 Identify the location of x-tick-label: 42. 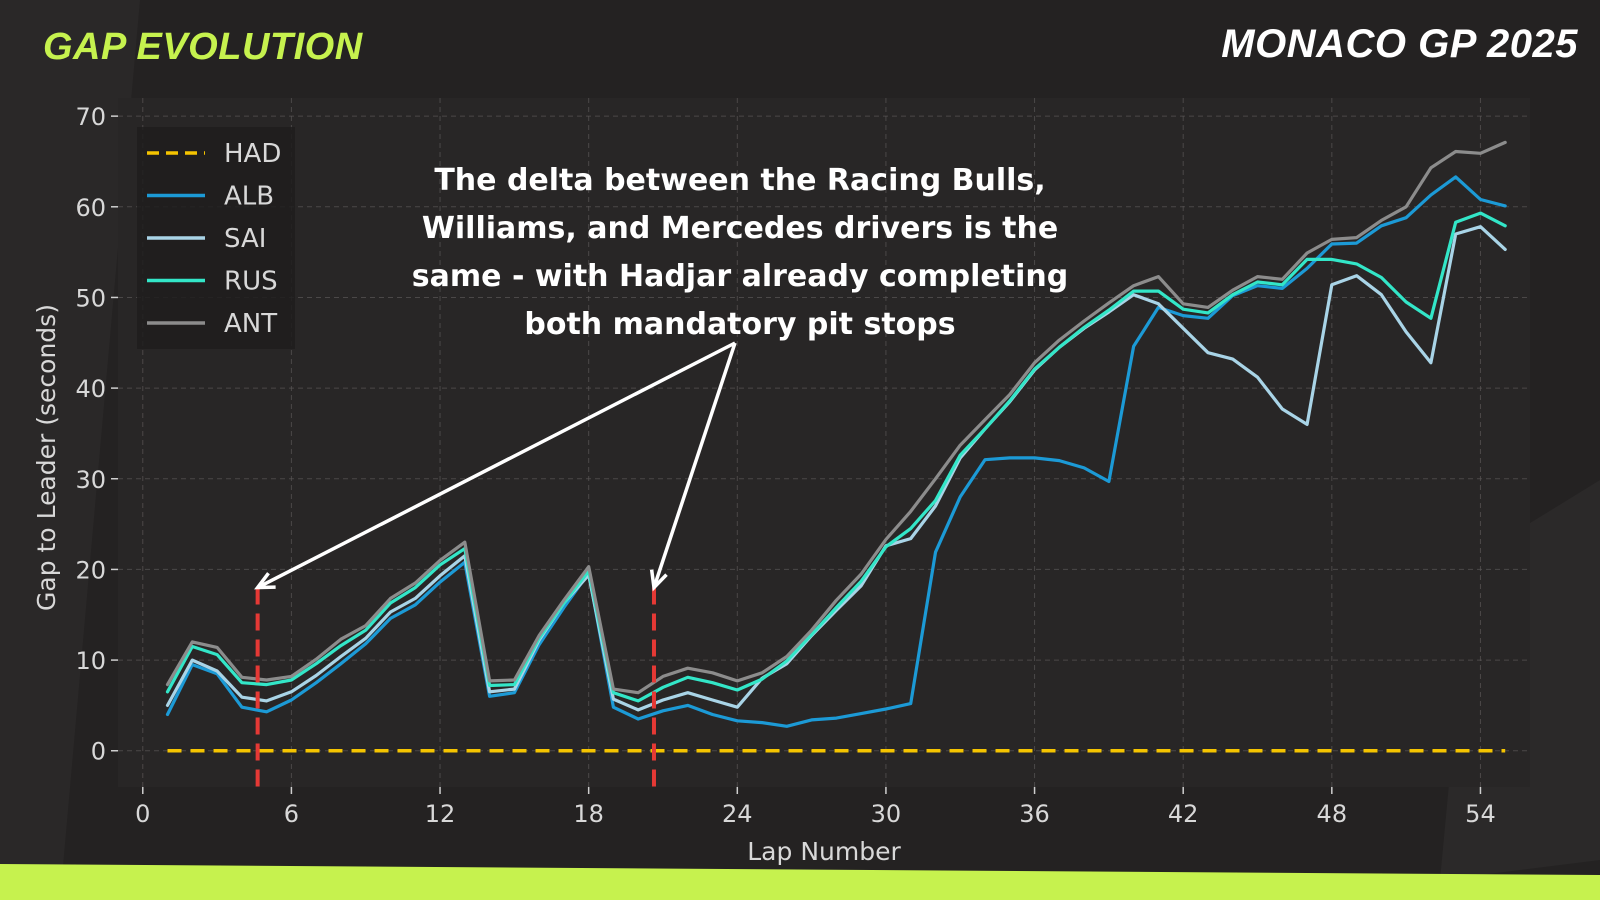
(1183, 814).